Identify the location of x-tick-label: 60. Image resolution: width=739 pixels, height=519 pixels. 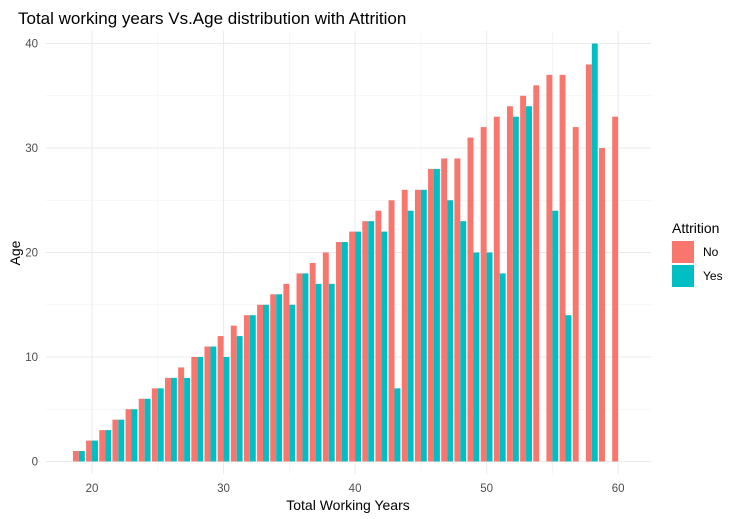
(618, 489).